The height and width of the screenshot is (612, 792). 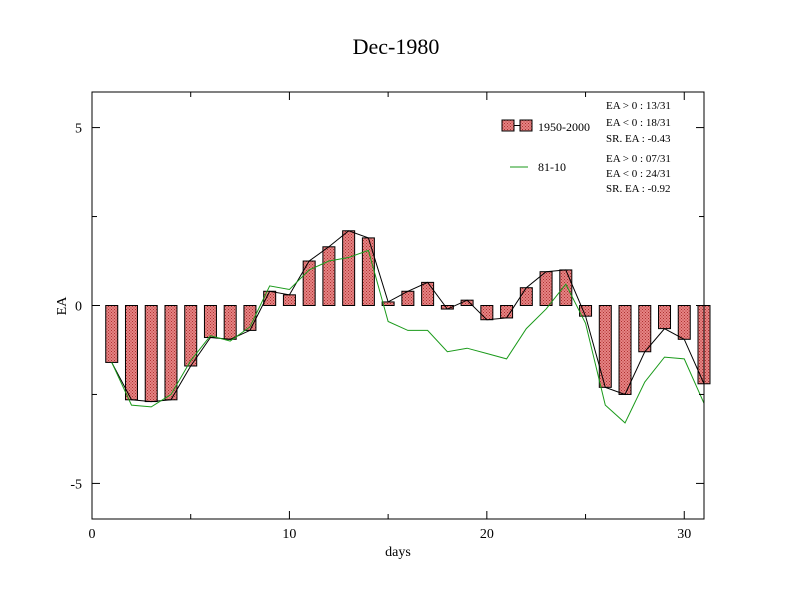 I want to click on x-tick-label-10: 10, so click(x=289, y=534).